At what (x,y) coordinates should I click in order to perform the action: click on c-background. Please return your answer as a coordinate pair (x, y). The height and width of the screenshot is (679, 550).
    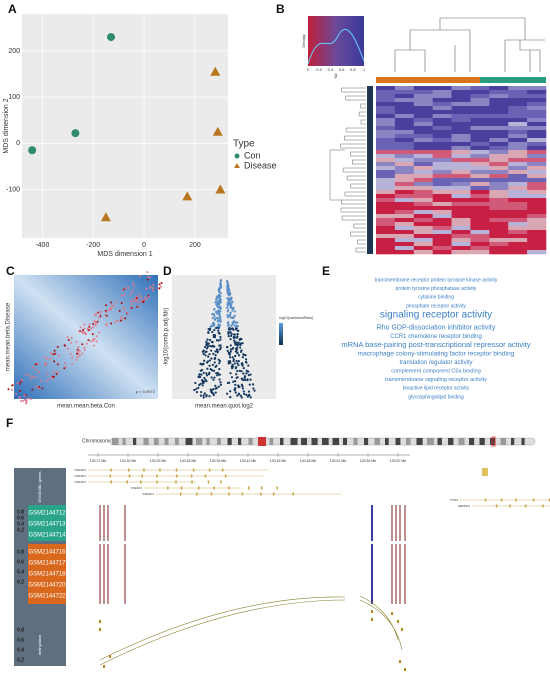
    Looking at the image, I should click on (86, 337).